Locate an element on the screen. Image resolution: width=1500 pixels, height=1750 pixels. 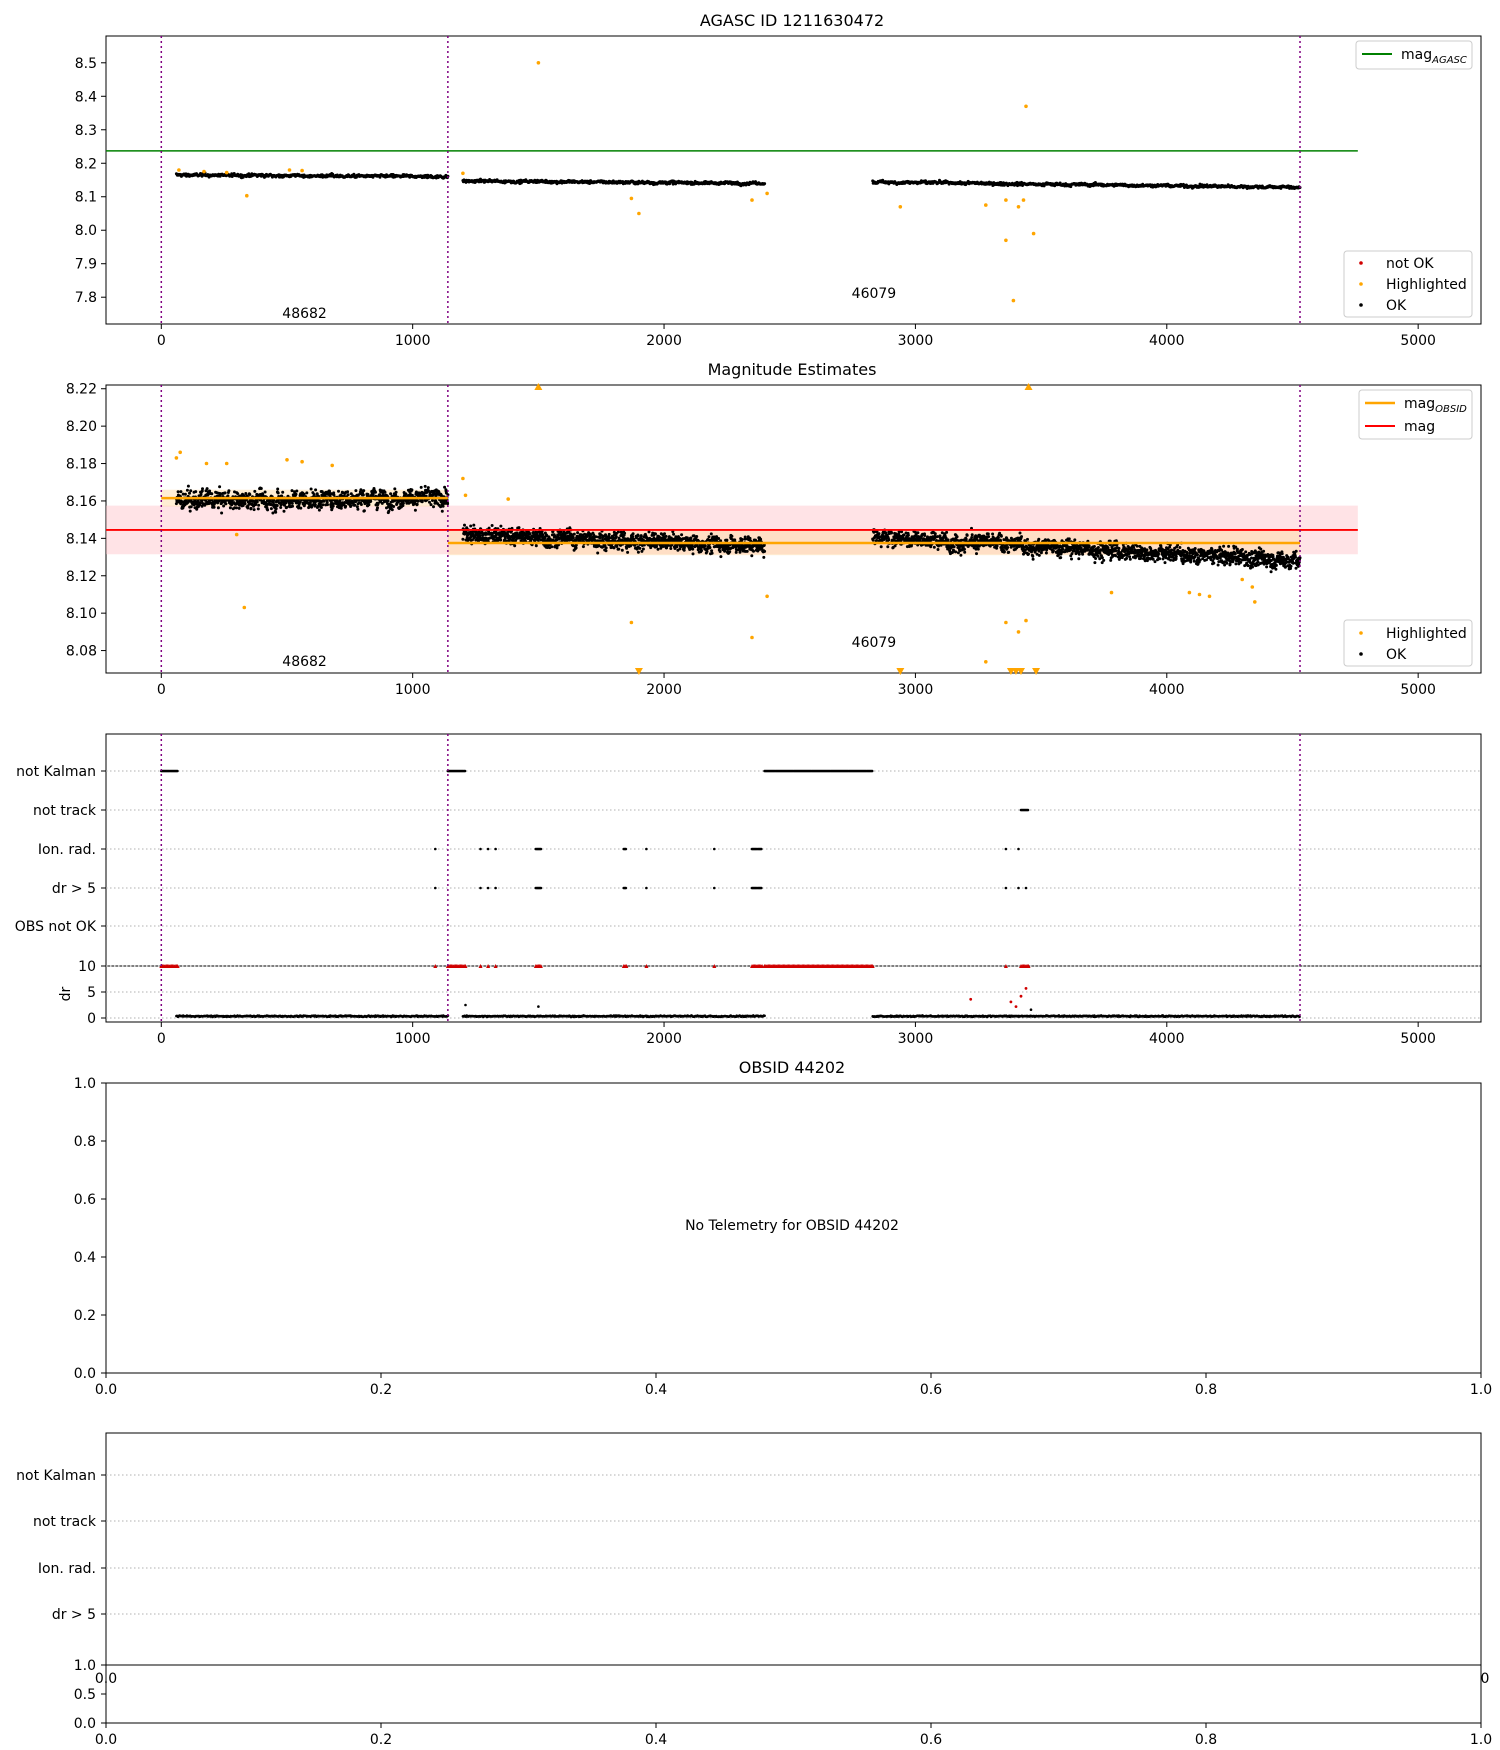
y-tick-label: 8.18 is located at coordinates (81, 465).